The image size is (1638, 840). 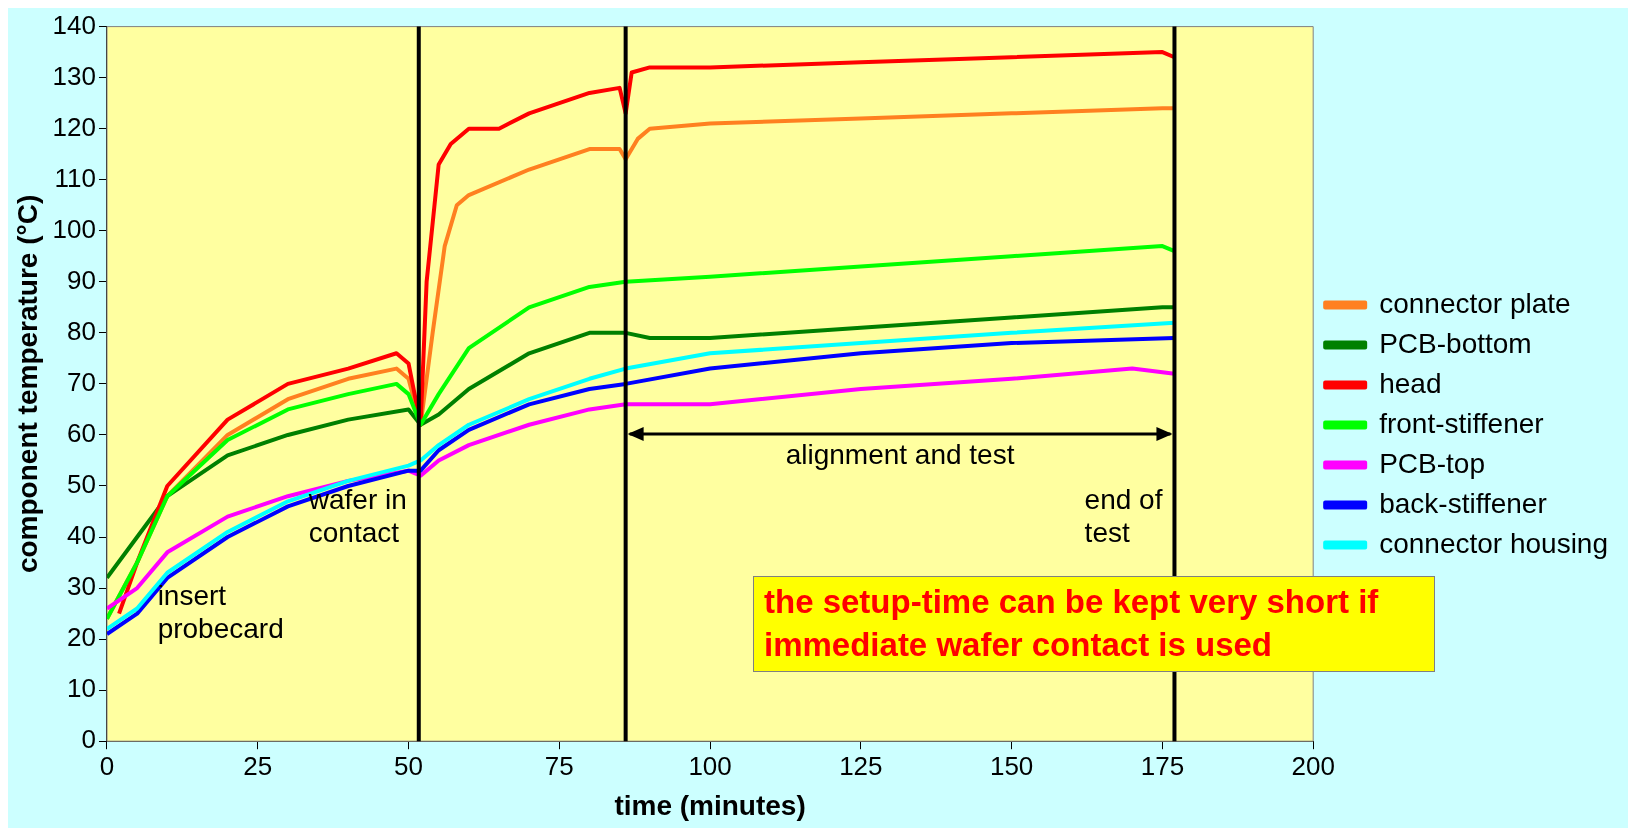 I want to click on x-tick-label: 50, so click(x=408, y=765).